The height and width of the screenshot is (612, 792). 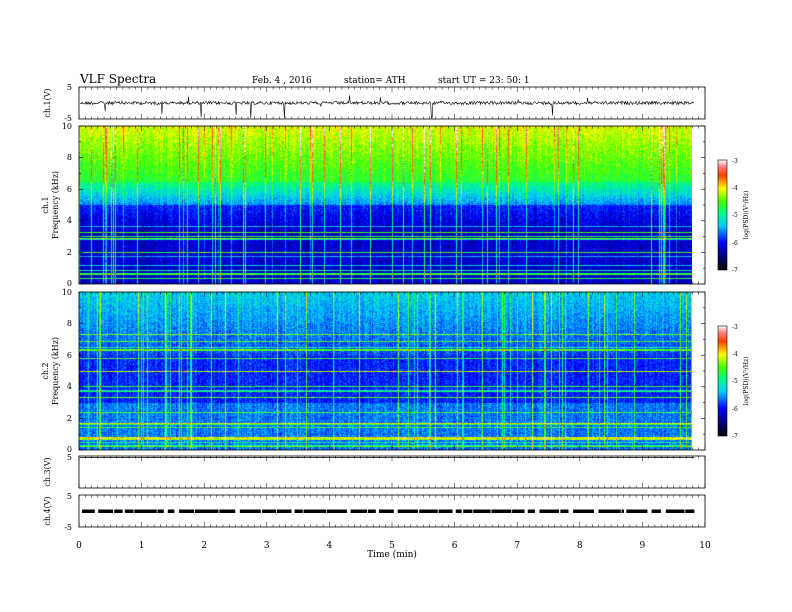 I want to click on x-tick-label: 8, so click(x=580, y=546).